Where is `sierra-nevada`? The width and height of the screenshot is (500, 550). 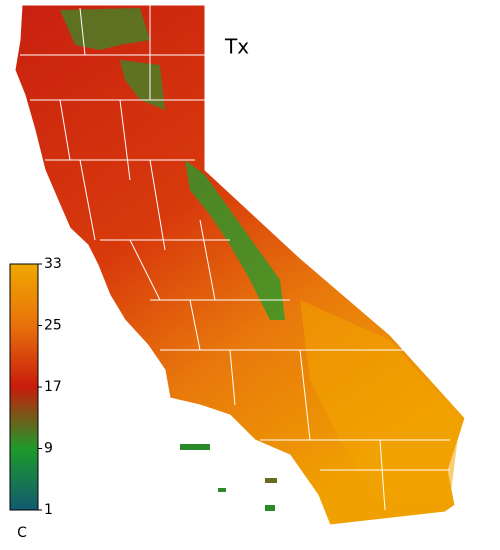 sierra-nevada is located at coordinates (235, 240).